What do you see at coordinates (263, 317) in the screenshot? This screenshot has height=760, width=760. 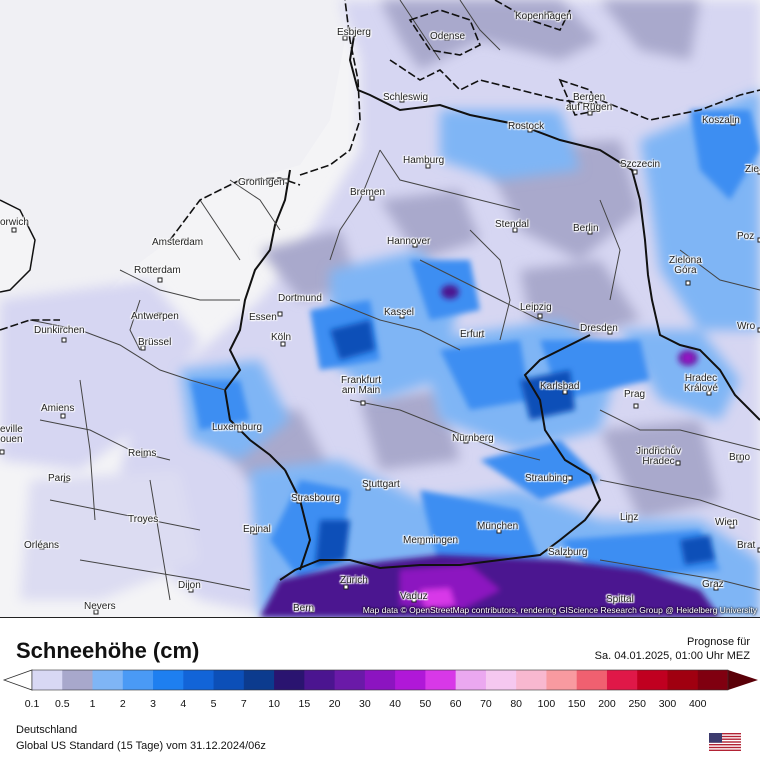 I see `city-label: Essen` at bounding box center [263, 317].